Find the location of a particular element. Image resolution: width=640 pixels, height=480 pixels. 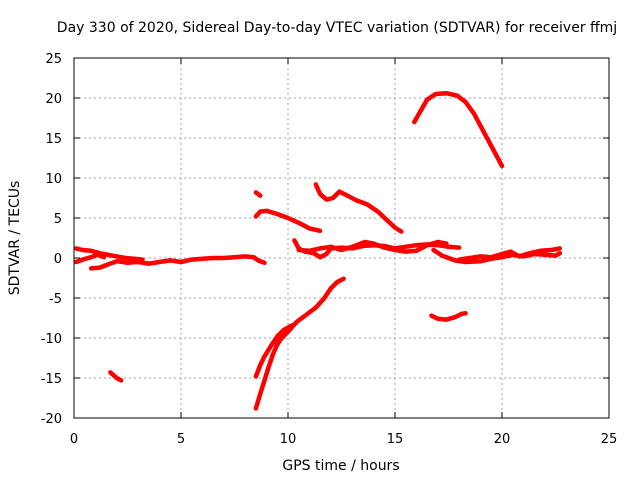

x-tick-label: 15 is located at coordinates (395, 439).